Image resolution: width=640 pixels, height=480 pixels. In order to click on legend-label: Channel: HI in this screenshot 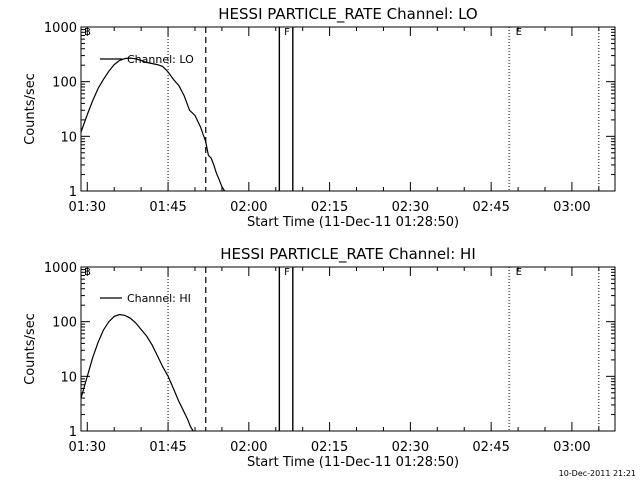, I will do `click(159, 298)`.